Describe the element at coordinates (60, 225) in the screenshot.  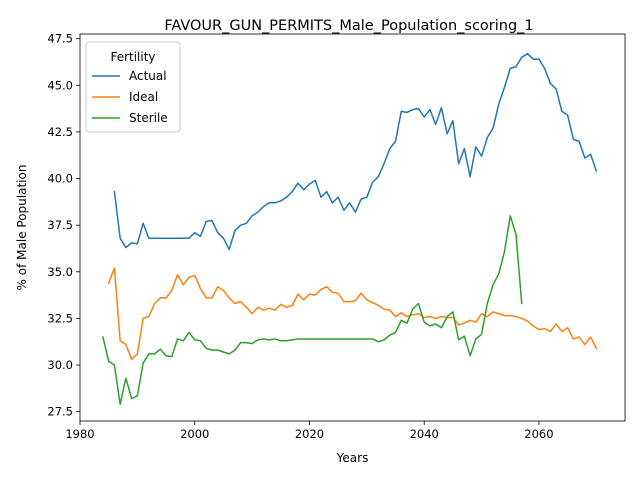
I see `y-tick-label: 37.5` at that location.